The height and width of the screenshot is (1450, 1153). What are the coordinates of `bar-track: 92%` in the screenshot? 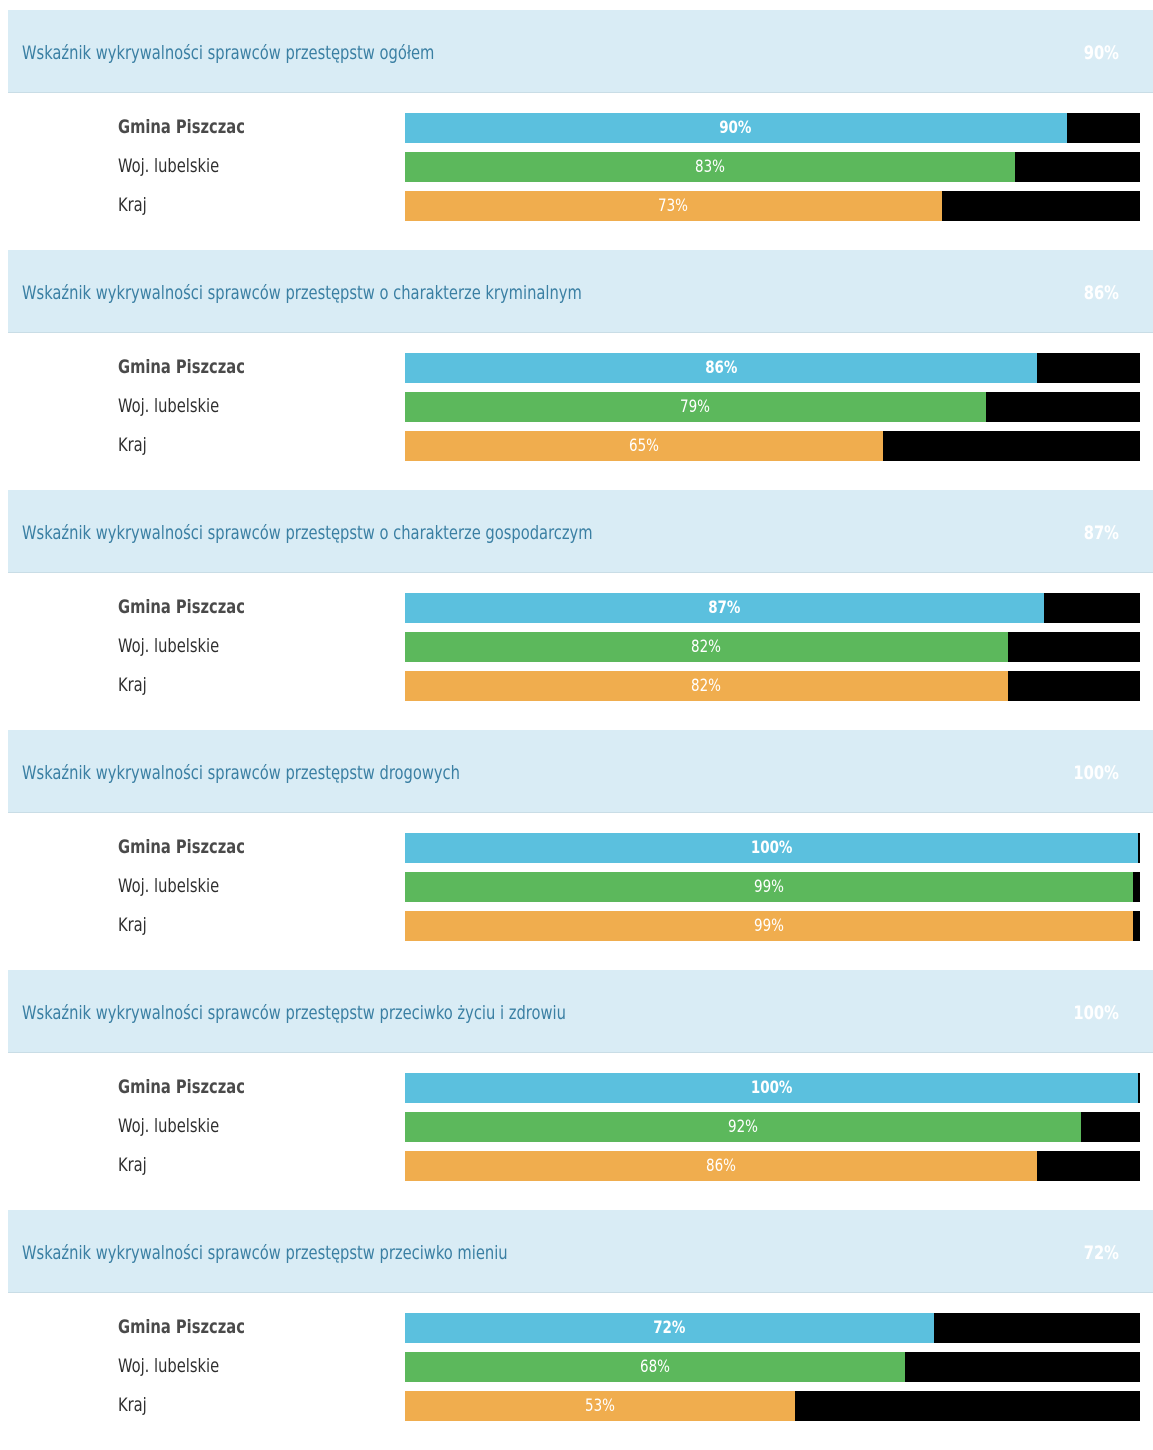 It's located at (772, 1127).